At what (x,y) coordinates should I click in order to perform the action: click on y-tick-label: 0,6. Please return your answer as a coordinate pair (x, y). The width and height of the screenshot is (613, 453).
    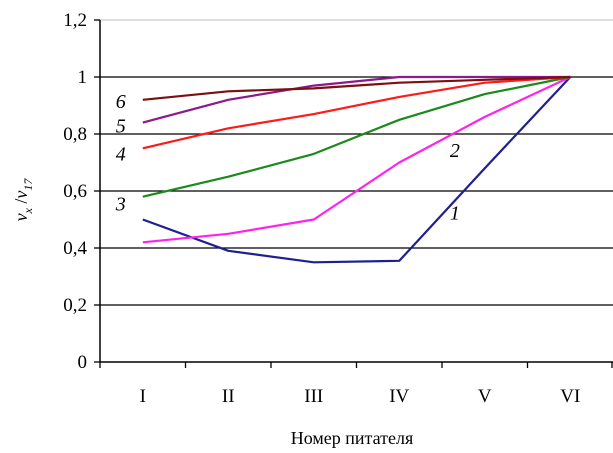
    Looking at the image, I should click on (75, 191).